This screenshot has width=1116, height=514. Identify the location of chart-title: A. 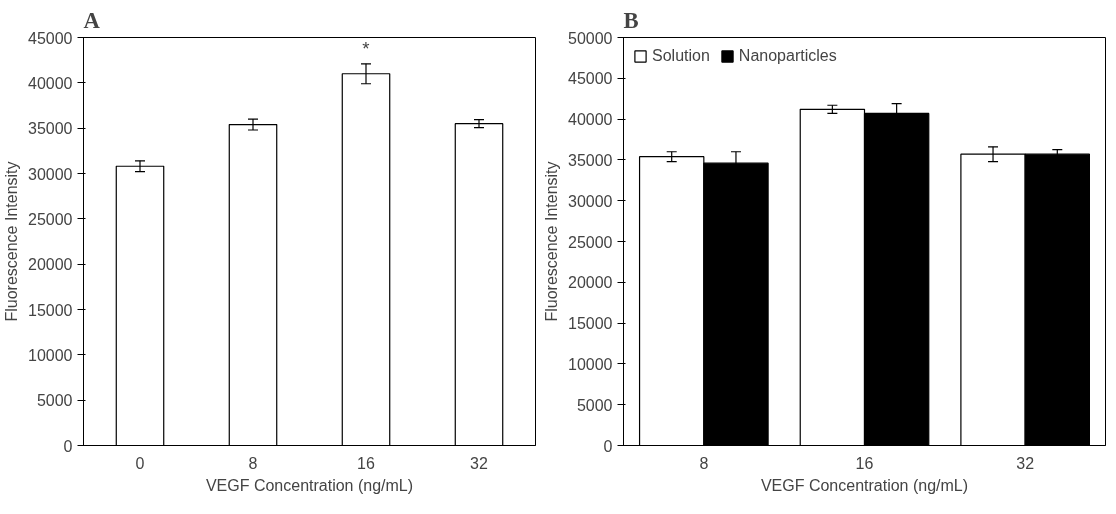
(92, 20).